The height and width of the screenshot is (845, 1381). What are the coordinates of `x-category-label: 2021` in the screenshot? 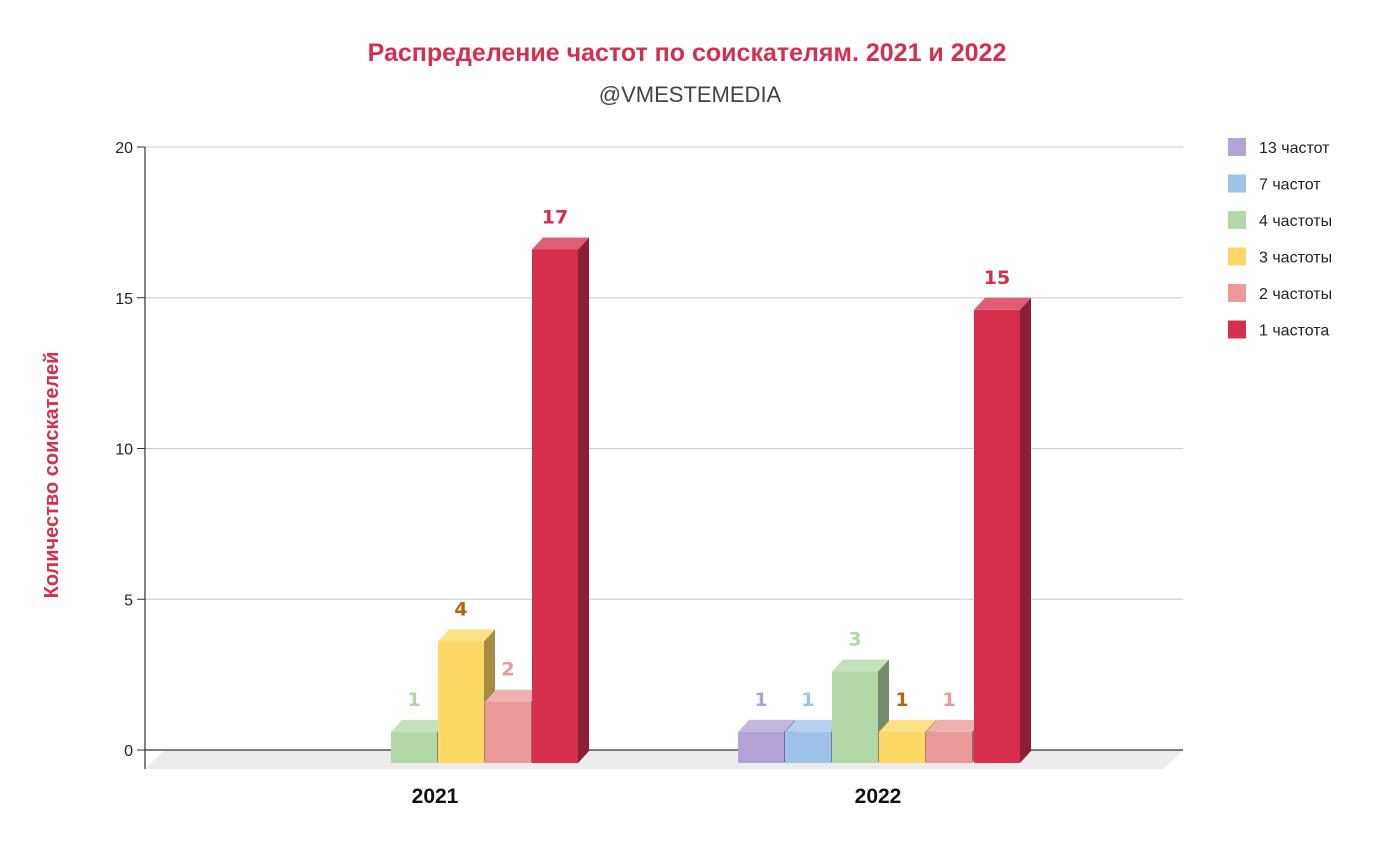 It's located at (435, 796).